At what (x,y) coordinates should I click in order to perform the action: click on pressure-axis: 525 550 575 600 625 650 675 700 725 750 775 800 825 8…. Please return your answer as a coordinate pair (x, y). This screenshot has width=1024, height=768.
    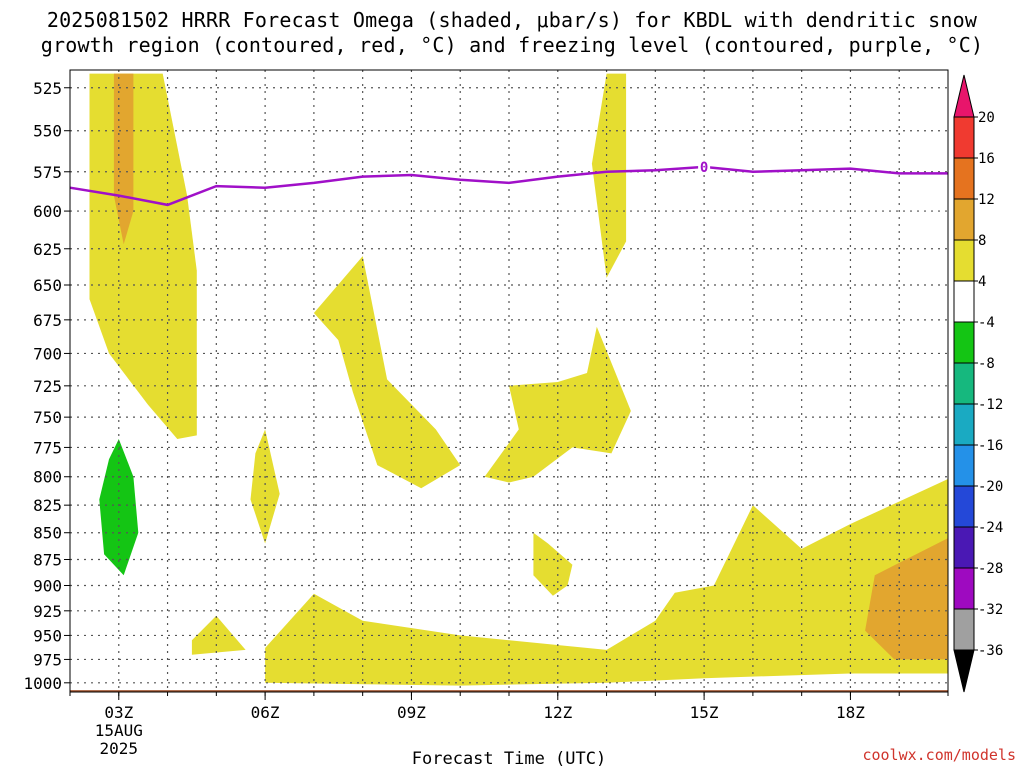
    Looking at the image, I should click on (46, 386).